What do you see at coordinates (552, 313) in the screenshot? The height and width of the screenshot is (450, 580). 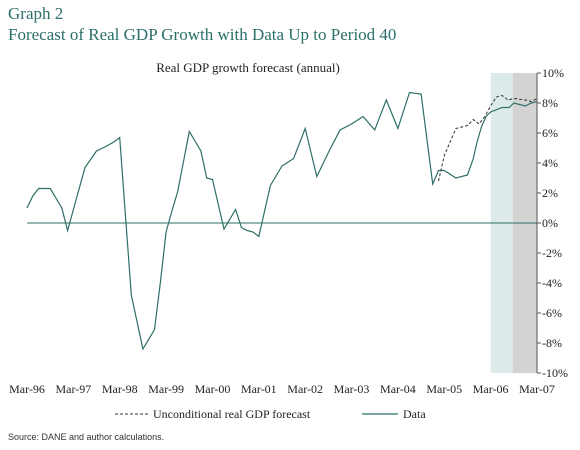 I see `y-tick-label: -6%` at bounding box center [552, 313].